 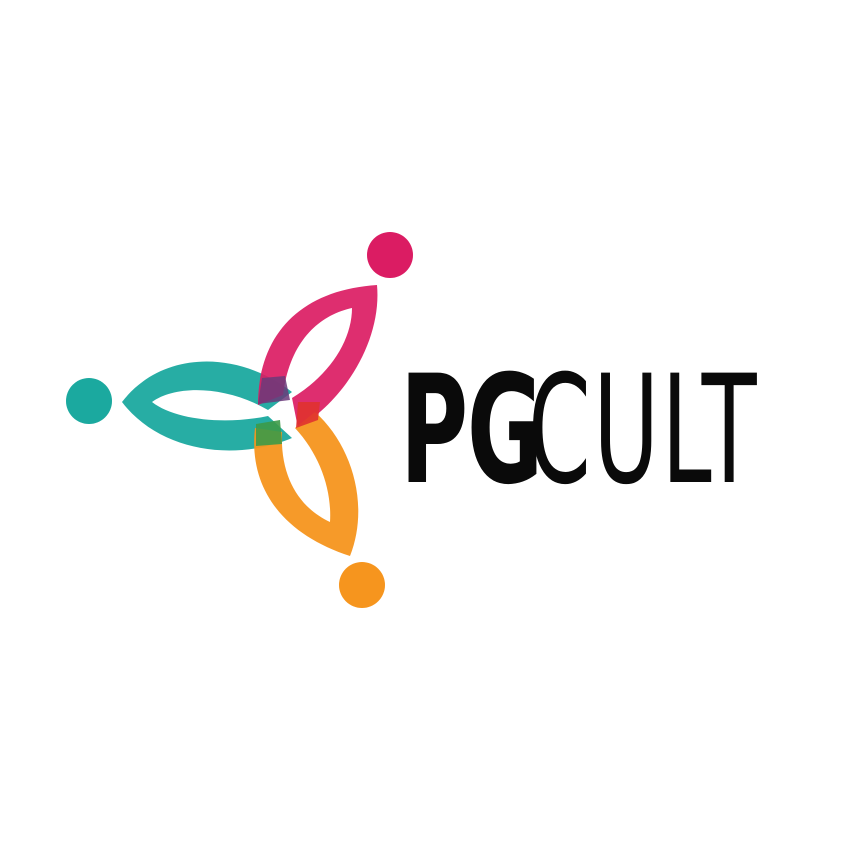 What do you see at coordinates (306, 484) in the screenshot?
I see `orange-petal` at bounding box center [306, 484].